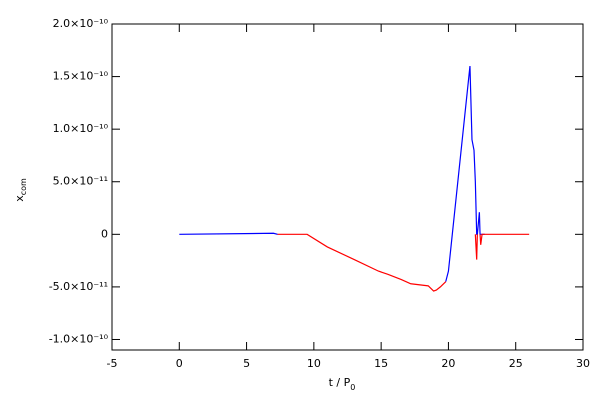  I want to click on y-label-main: x, so click(19, 198).